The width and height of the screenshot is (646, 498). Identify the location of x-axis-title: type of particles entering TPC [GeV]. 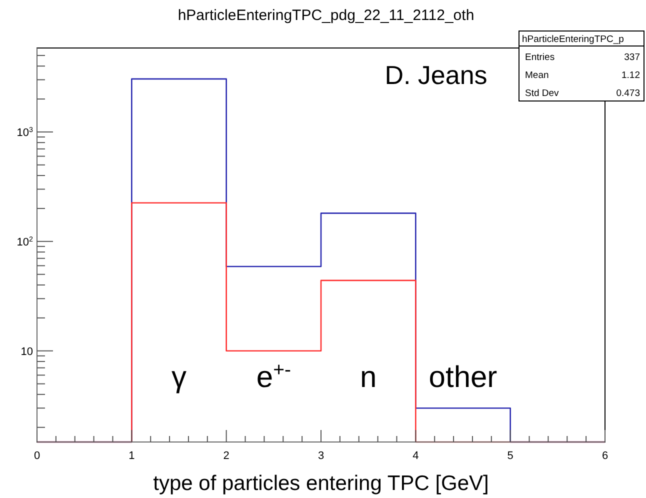
(321, 483).